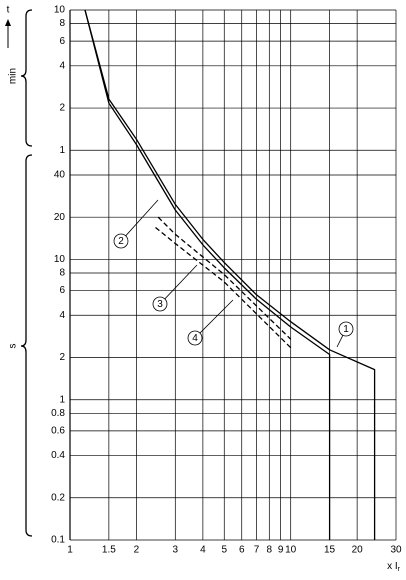 This screenshot has height=580, width=406. What do you see at coordinates (70, 550) in the screenshot?
I see `x-tick-label: 1` at bounding box center [70, 550].